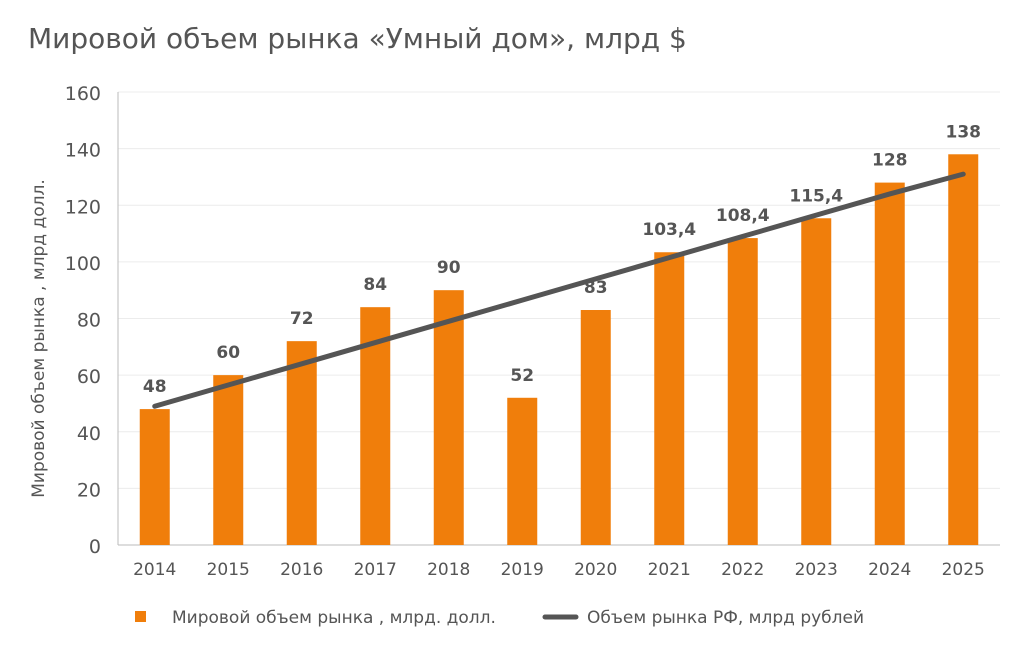 Image resolution: width=1024 pixels, height=654 pixels. What do you see at coordinates (228, 570) in the screenshot?
I see `x-tick-label: 2015` at bounding box center [228, 570].